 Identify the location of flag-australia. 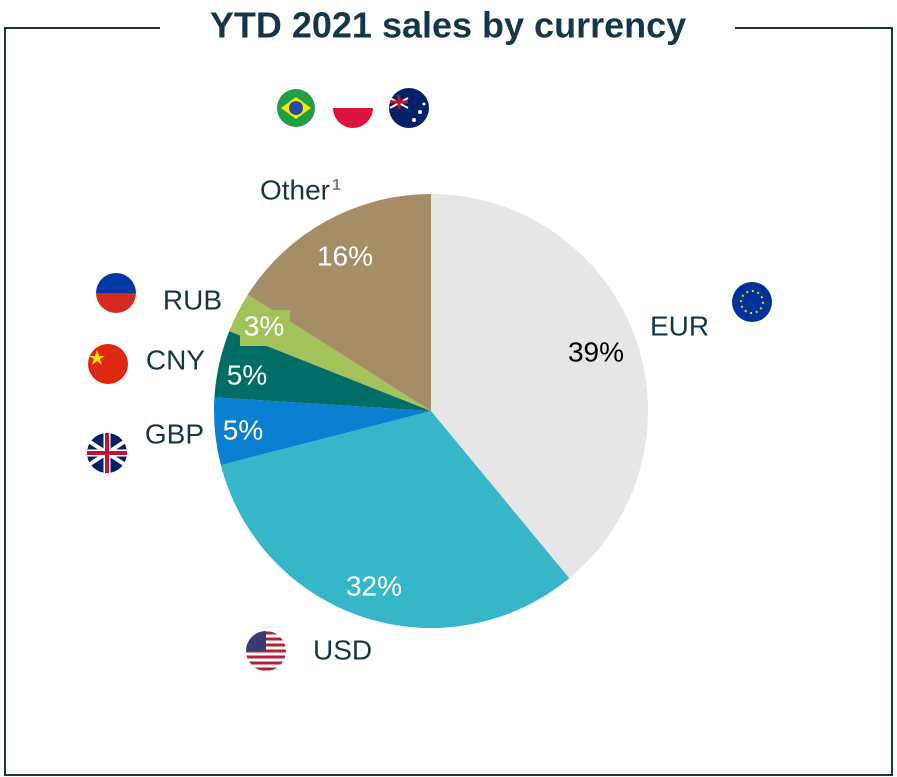
(409, 108).